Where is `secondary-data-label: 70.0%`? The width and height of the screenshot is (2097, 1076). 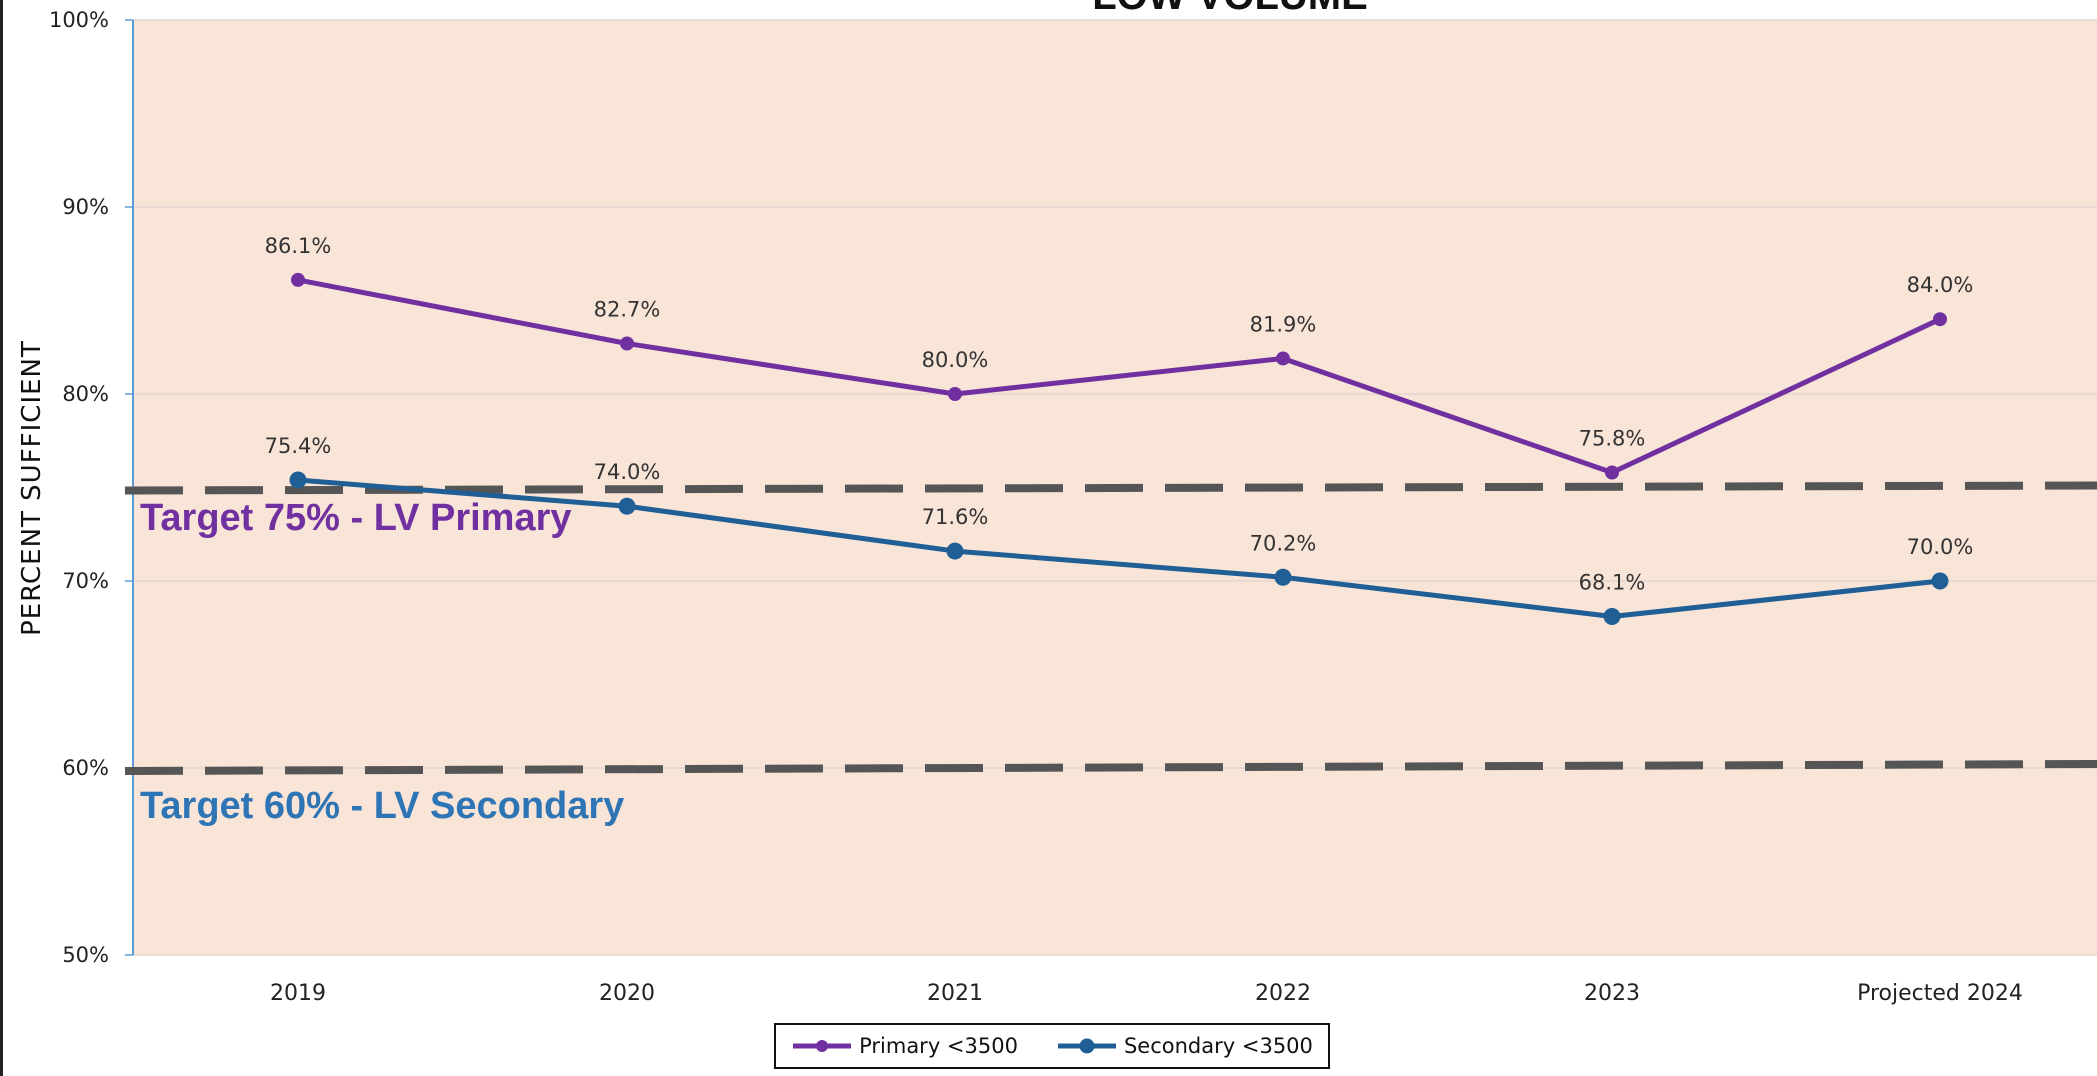 secondary-data-label: 70.0% is located at coordinates (1940, 547).